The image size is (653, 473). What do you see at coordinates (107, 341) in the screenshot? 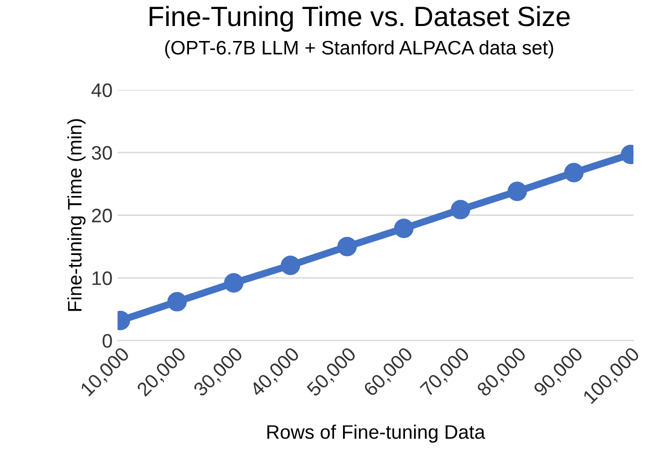
I see `y-tick-label: 0` at bounding box center [107, 341].